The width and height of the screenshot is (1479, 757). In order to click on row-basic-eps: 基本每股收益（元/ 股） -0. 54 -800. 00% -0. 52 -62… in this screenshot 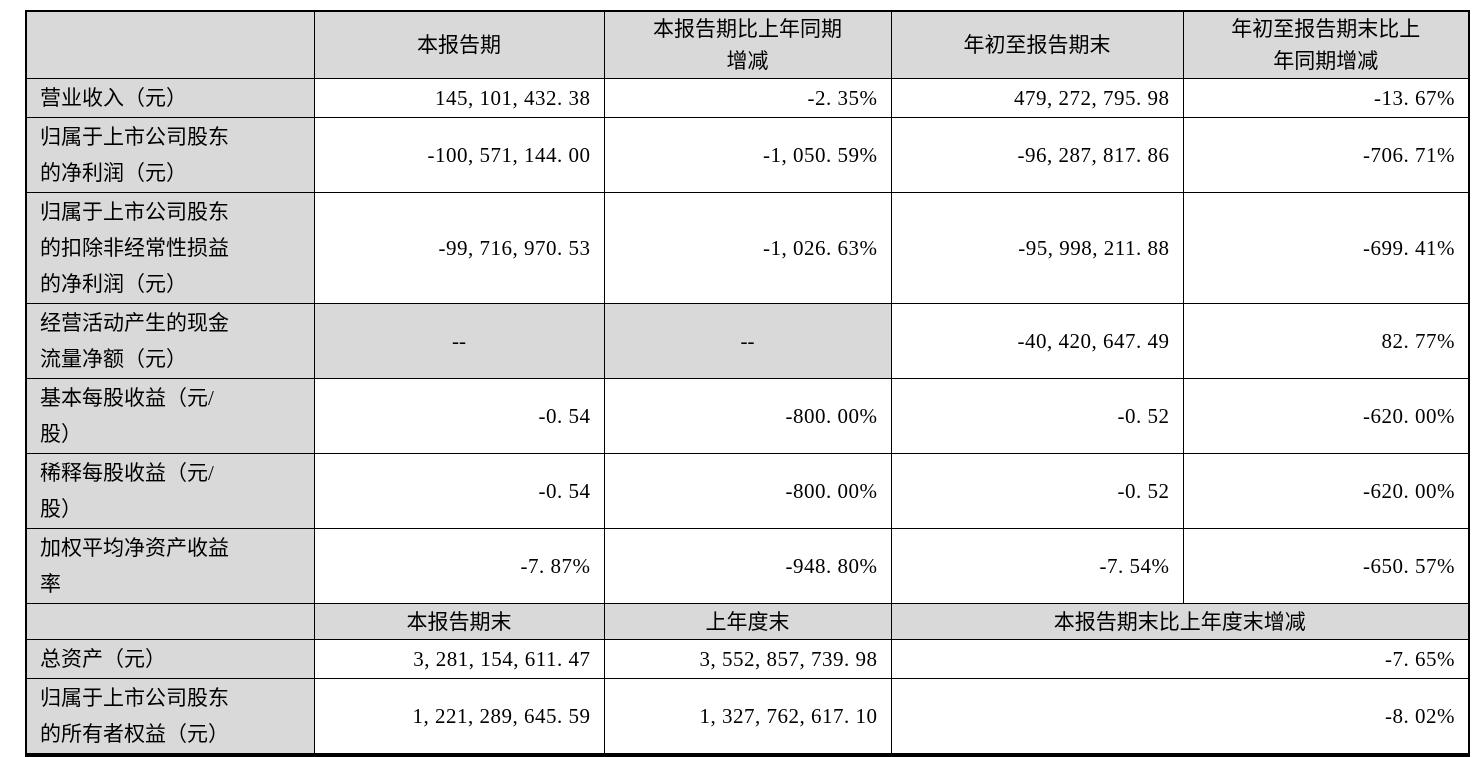, I will do `click(747, 416)`.